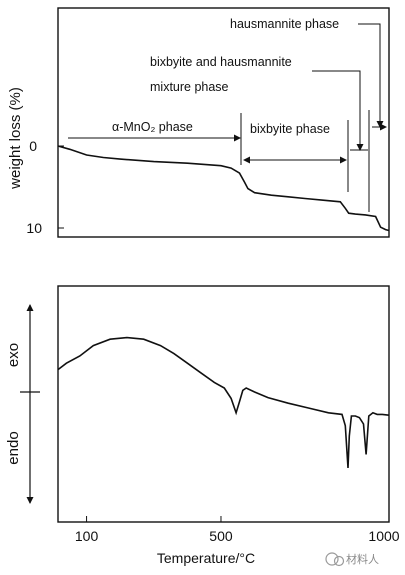 This screenshot has width=405, height=575. Describe the element at coordinates (34, 228) in the screenshot. I see `tg-ytick-10: 10` at that location.